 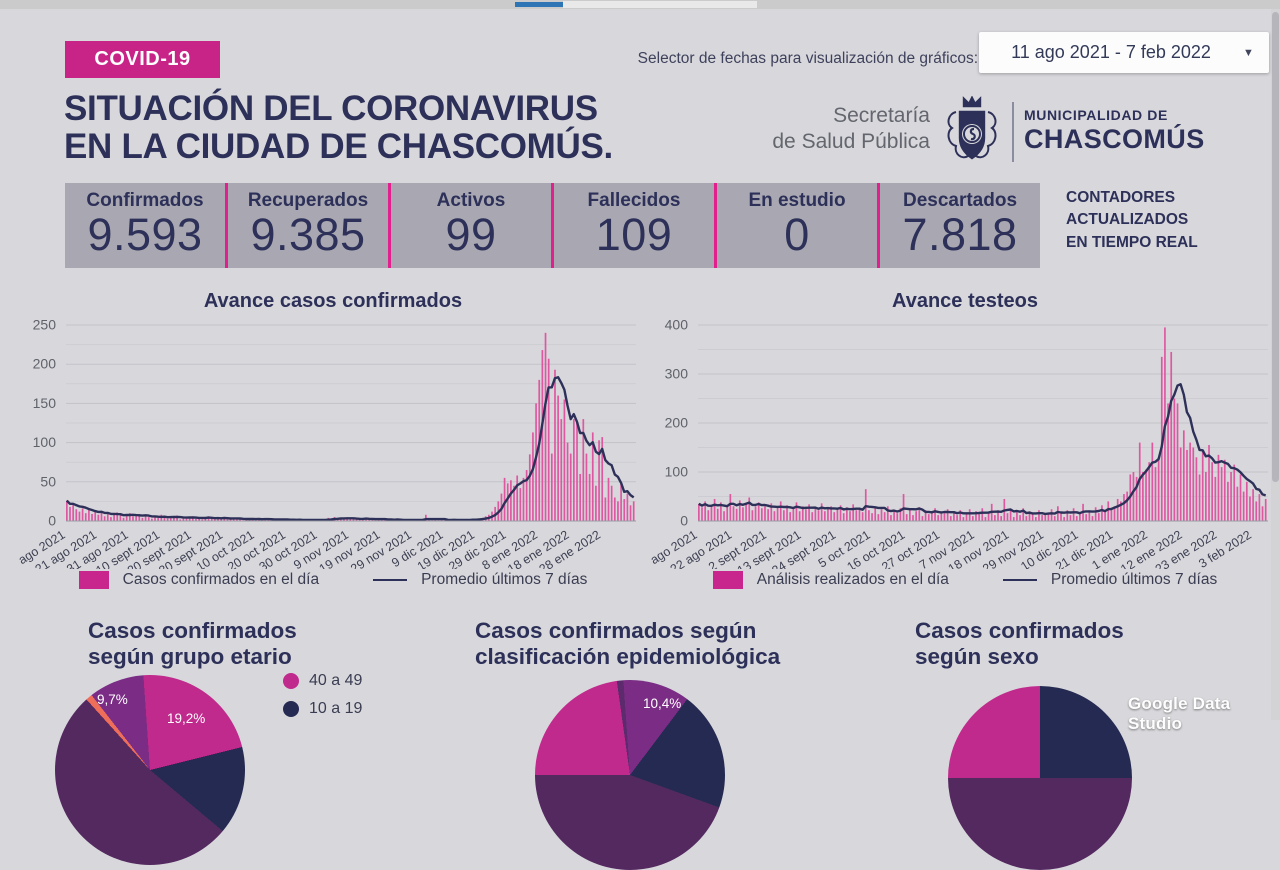 I want to click on counter-value: 7.818, so click(x=960, y=234).